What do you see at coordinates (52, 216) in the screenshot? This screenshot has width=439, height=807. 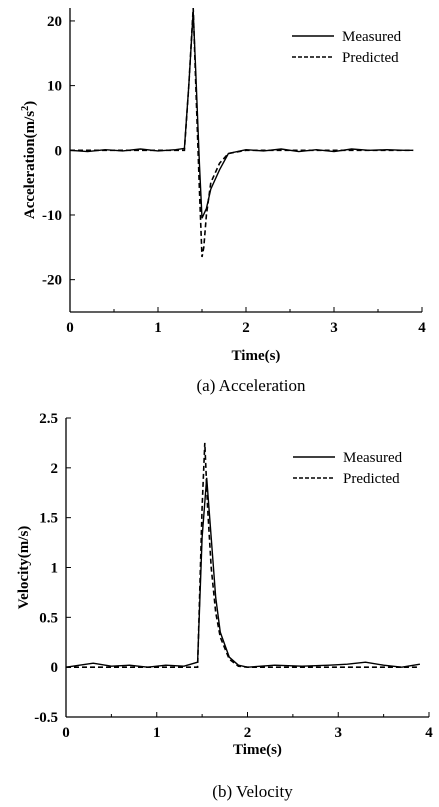 I see `y-tick-label: -10` at bounding box center [52, 216].